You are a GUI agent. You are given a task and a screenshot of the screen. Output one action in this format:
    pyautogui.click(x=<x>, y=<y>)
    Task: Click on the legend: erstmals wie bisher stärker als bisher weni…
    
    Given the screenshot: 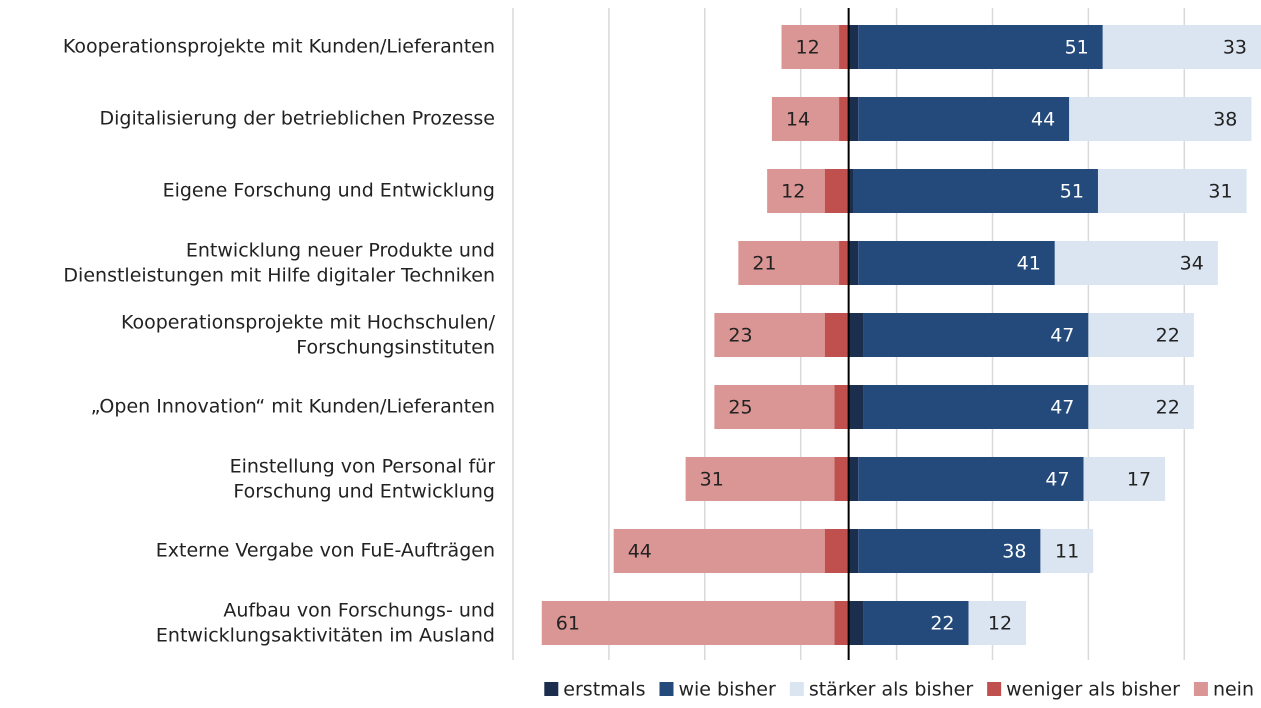 What is the action you would take?
    pyautogui.click(x=899, y=690)
    